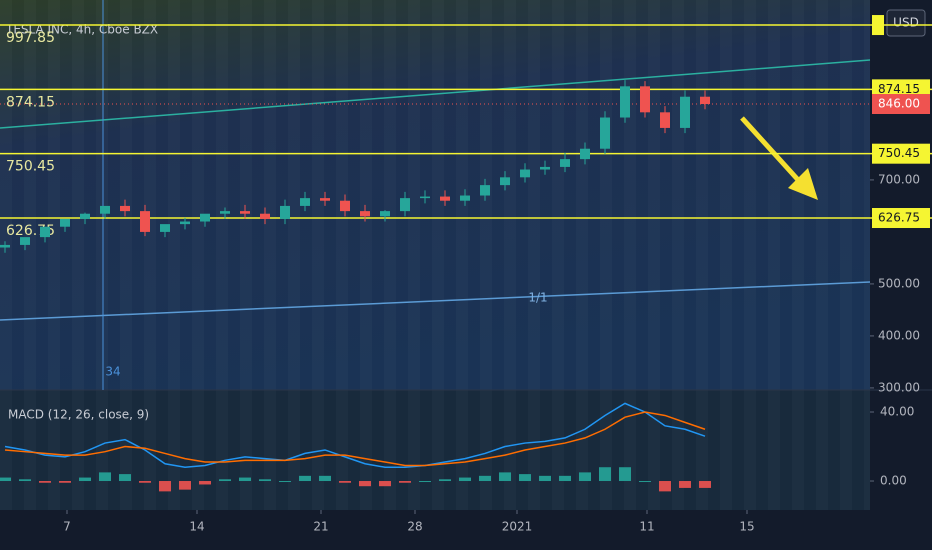 The width and height of the screenshot is (932, 550). I want to click on x-tick-label: 11, so click(646, 527).